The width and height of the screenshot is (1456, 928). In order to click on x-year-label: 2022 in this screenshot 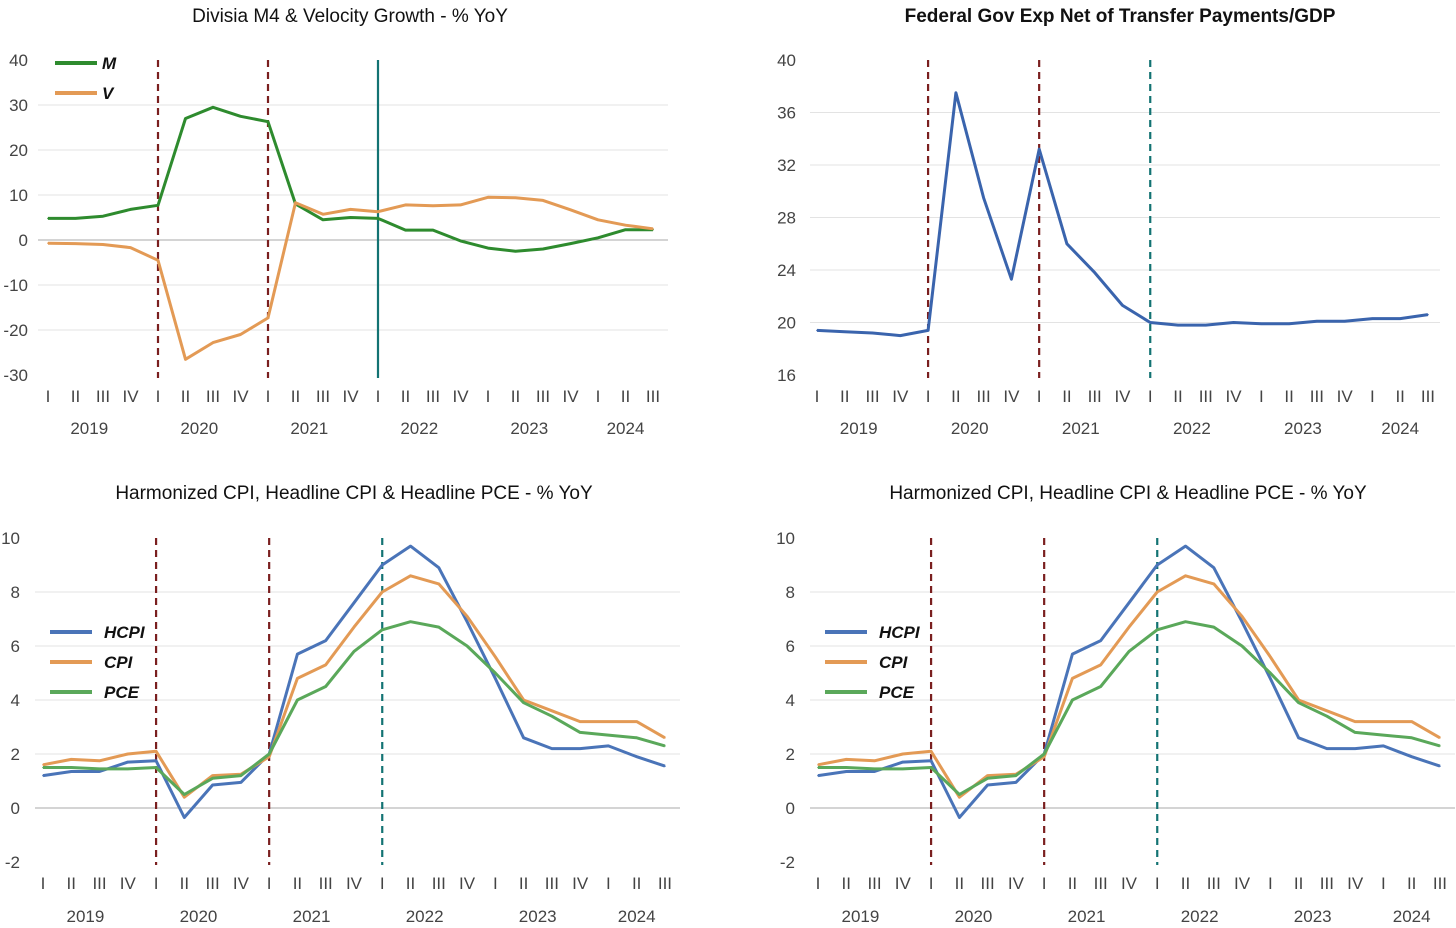, I will do `click(1200, 916)`.